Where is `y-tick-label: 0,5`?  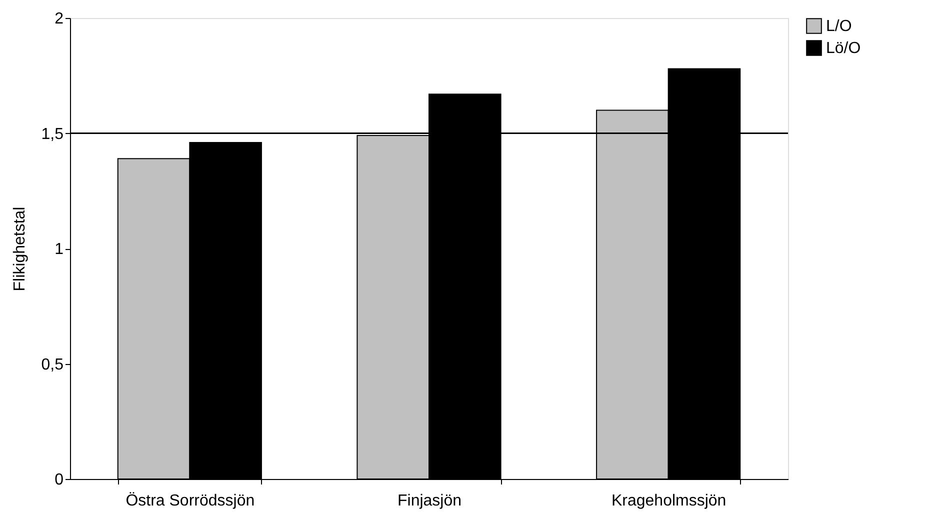 y-tick-label: 0,5 is located at coordinates (52, 365).